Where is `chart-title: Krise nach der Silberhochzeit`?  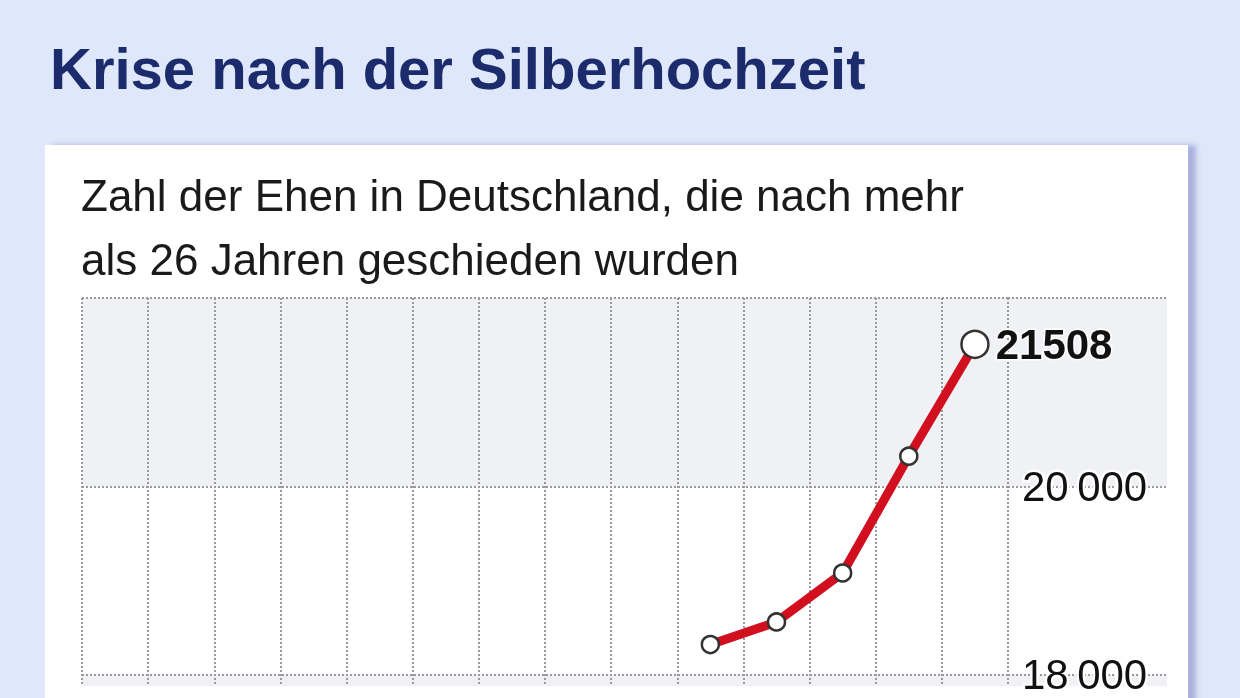 chart-title: Krise nach der Silberhochzeit is located at coordinates (458, 68).